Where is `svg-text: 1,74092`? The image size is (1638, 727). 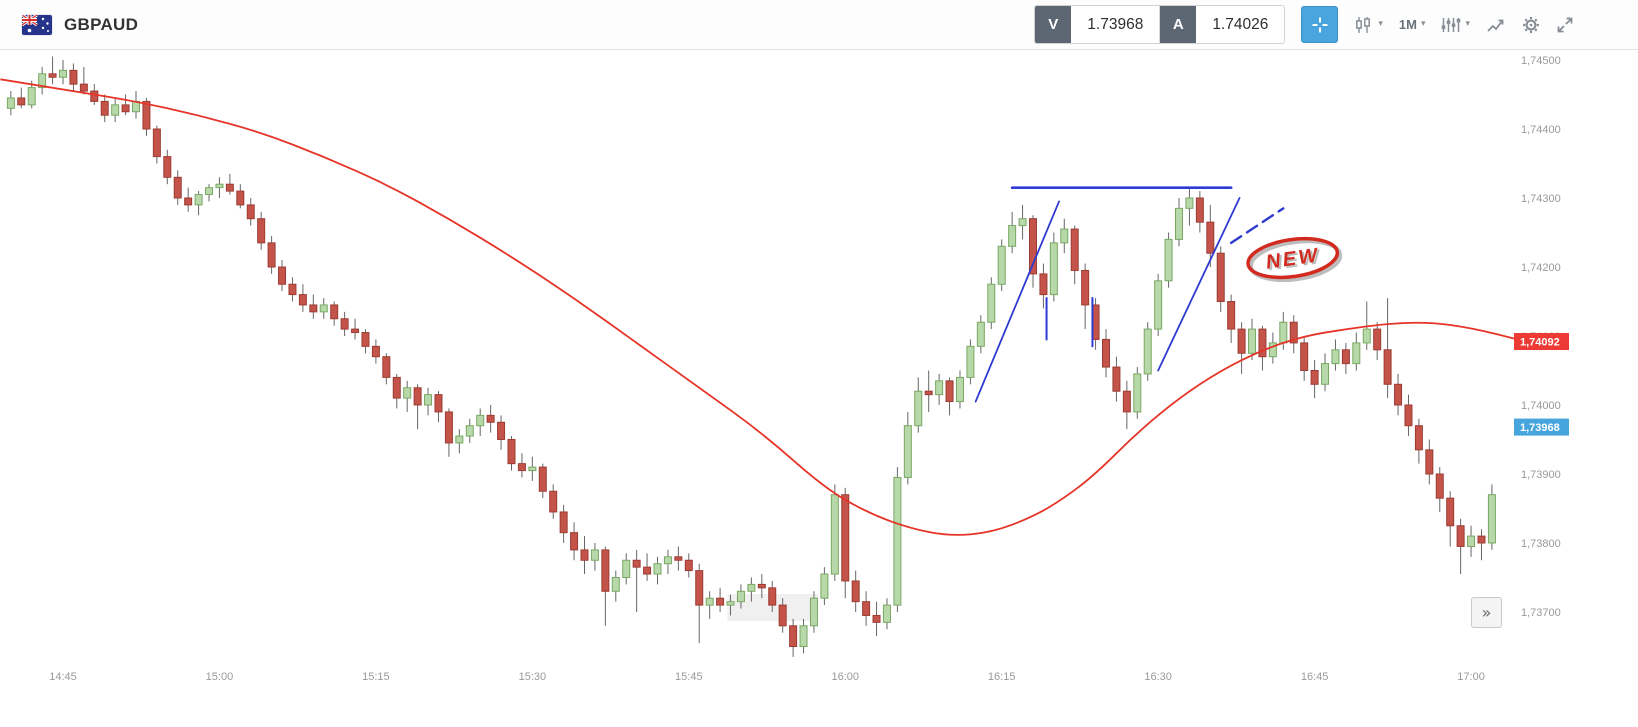 svg-text: 1,74092 is located at coordinates (1540, 343).